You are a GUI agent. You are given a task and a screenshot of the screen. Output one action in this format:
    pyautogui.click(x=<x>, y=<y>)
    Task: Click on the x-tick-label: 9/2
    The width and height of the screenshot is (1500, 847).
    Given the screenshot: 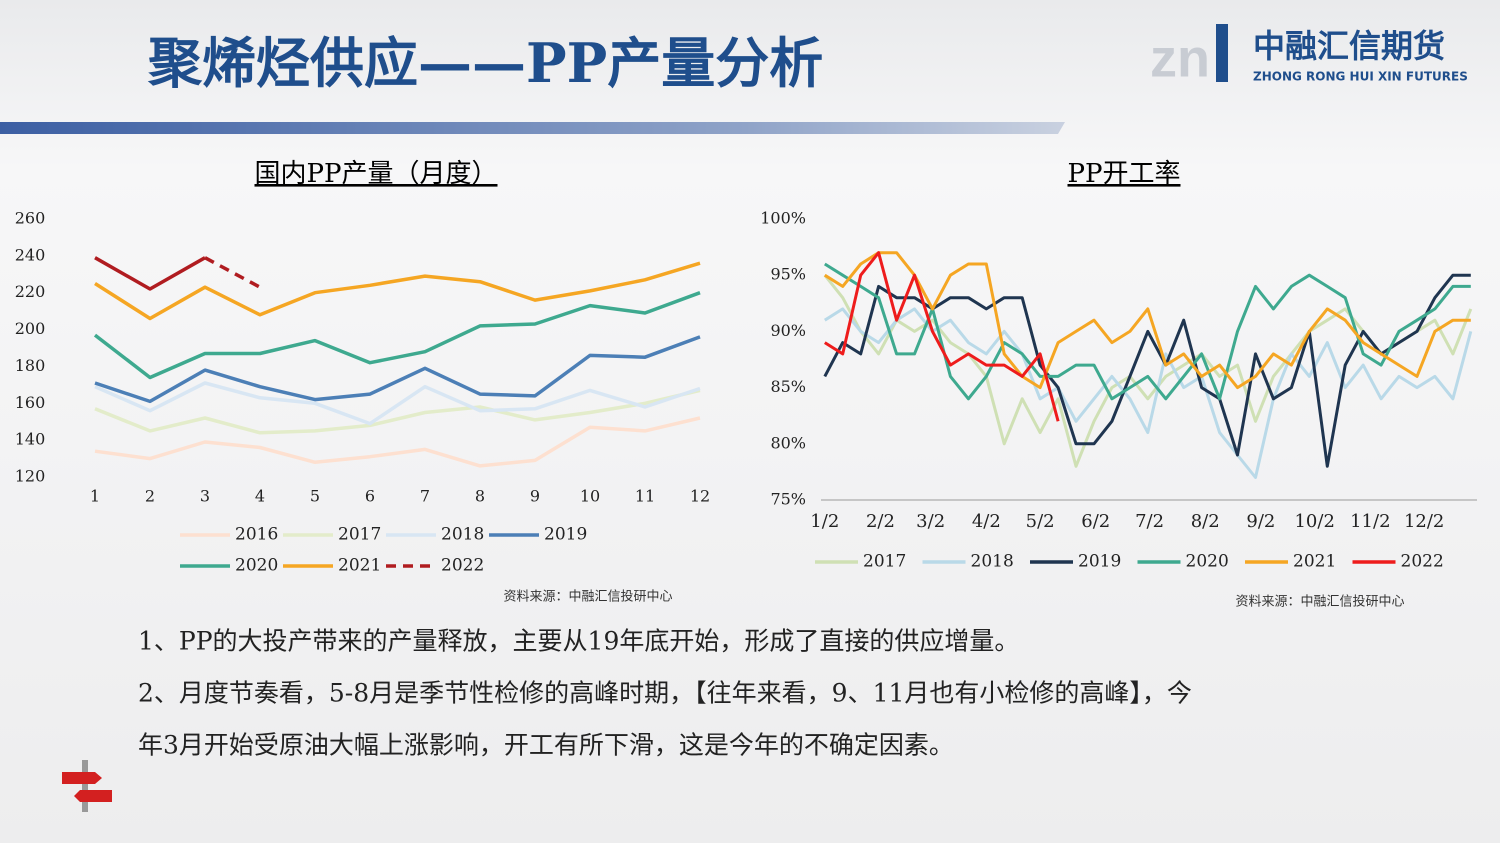 What is the action you would take?
    pyautogui.click(x=1260, y=521)
    